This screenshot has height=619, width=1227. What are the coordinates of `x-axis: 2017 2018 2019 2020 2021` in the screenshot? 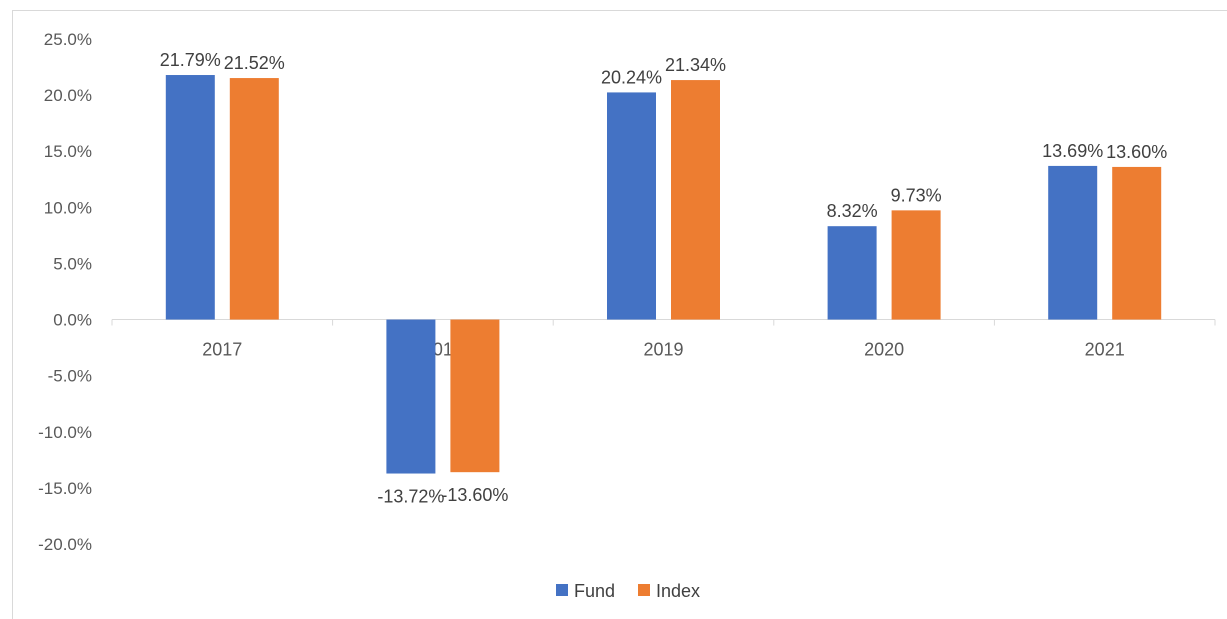 It's located at (663, 339).